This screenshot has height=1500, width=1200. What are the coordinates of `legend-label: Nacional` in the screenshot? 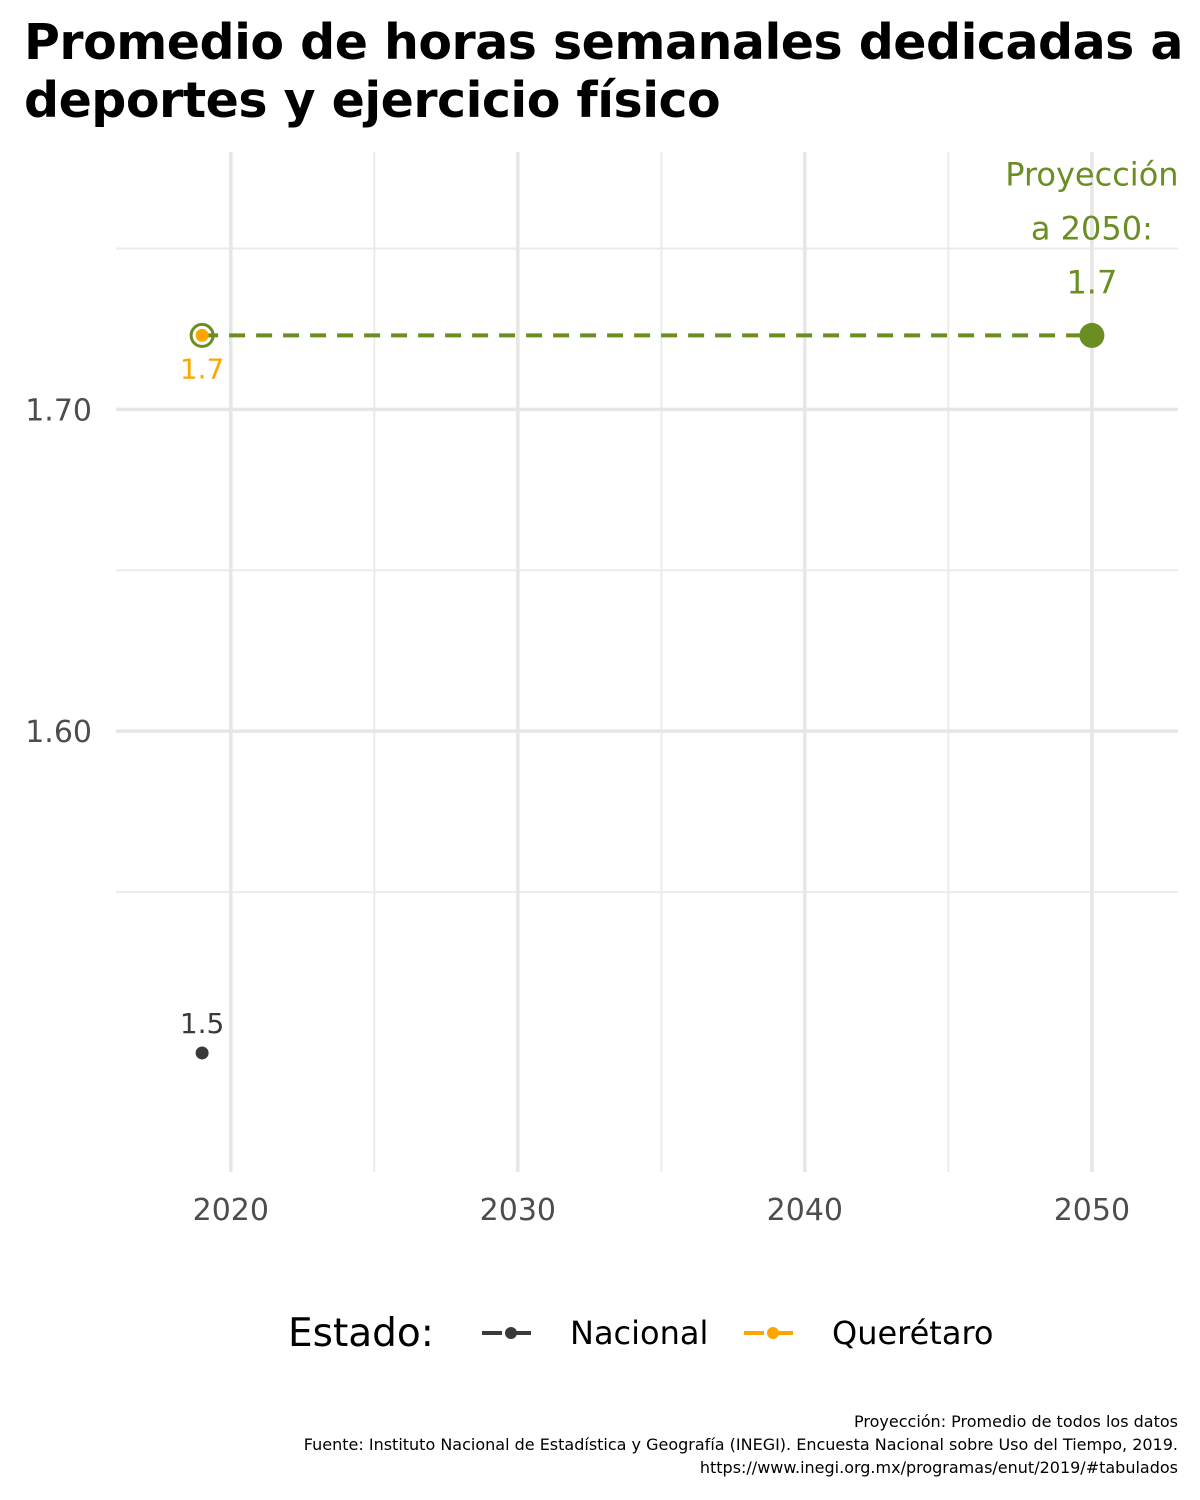 It's located at (639, 1333).